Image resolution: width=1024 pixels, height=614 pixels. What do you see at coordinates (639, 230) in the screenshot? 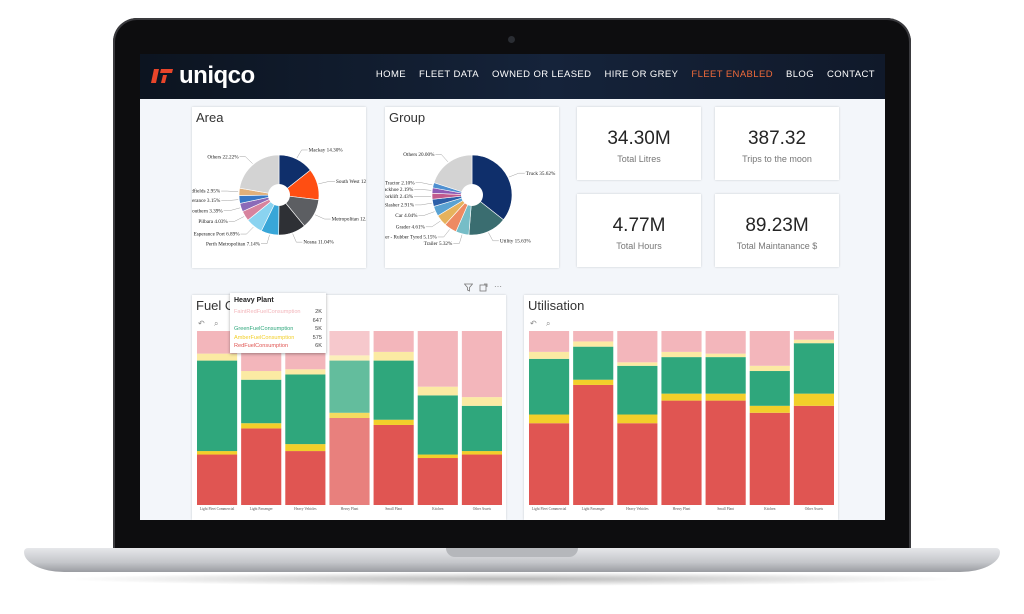
I see `kpi-card-total-hours: 4.77M Total Hours` at bounding box center [639, 230].